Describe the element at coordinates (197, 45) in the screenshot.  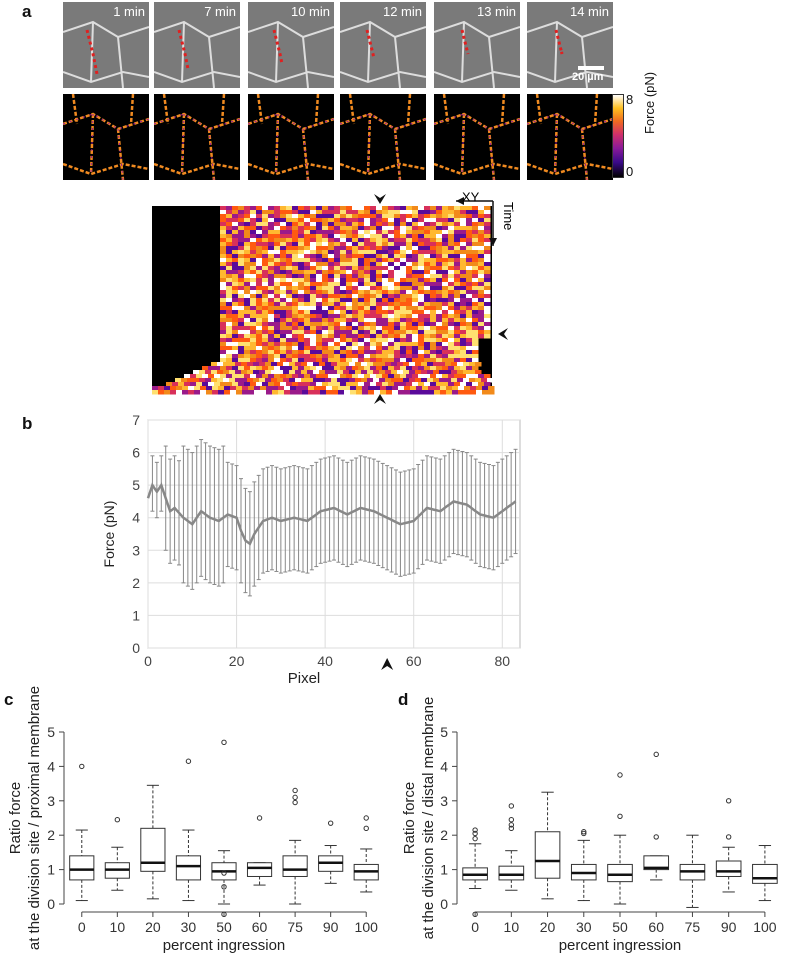
I see `micrograph-frame: 7 min` at that location.